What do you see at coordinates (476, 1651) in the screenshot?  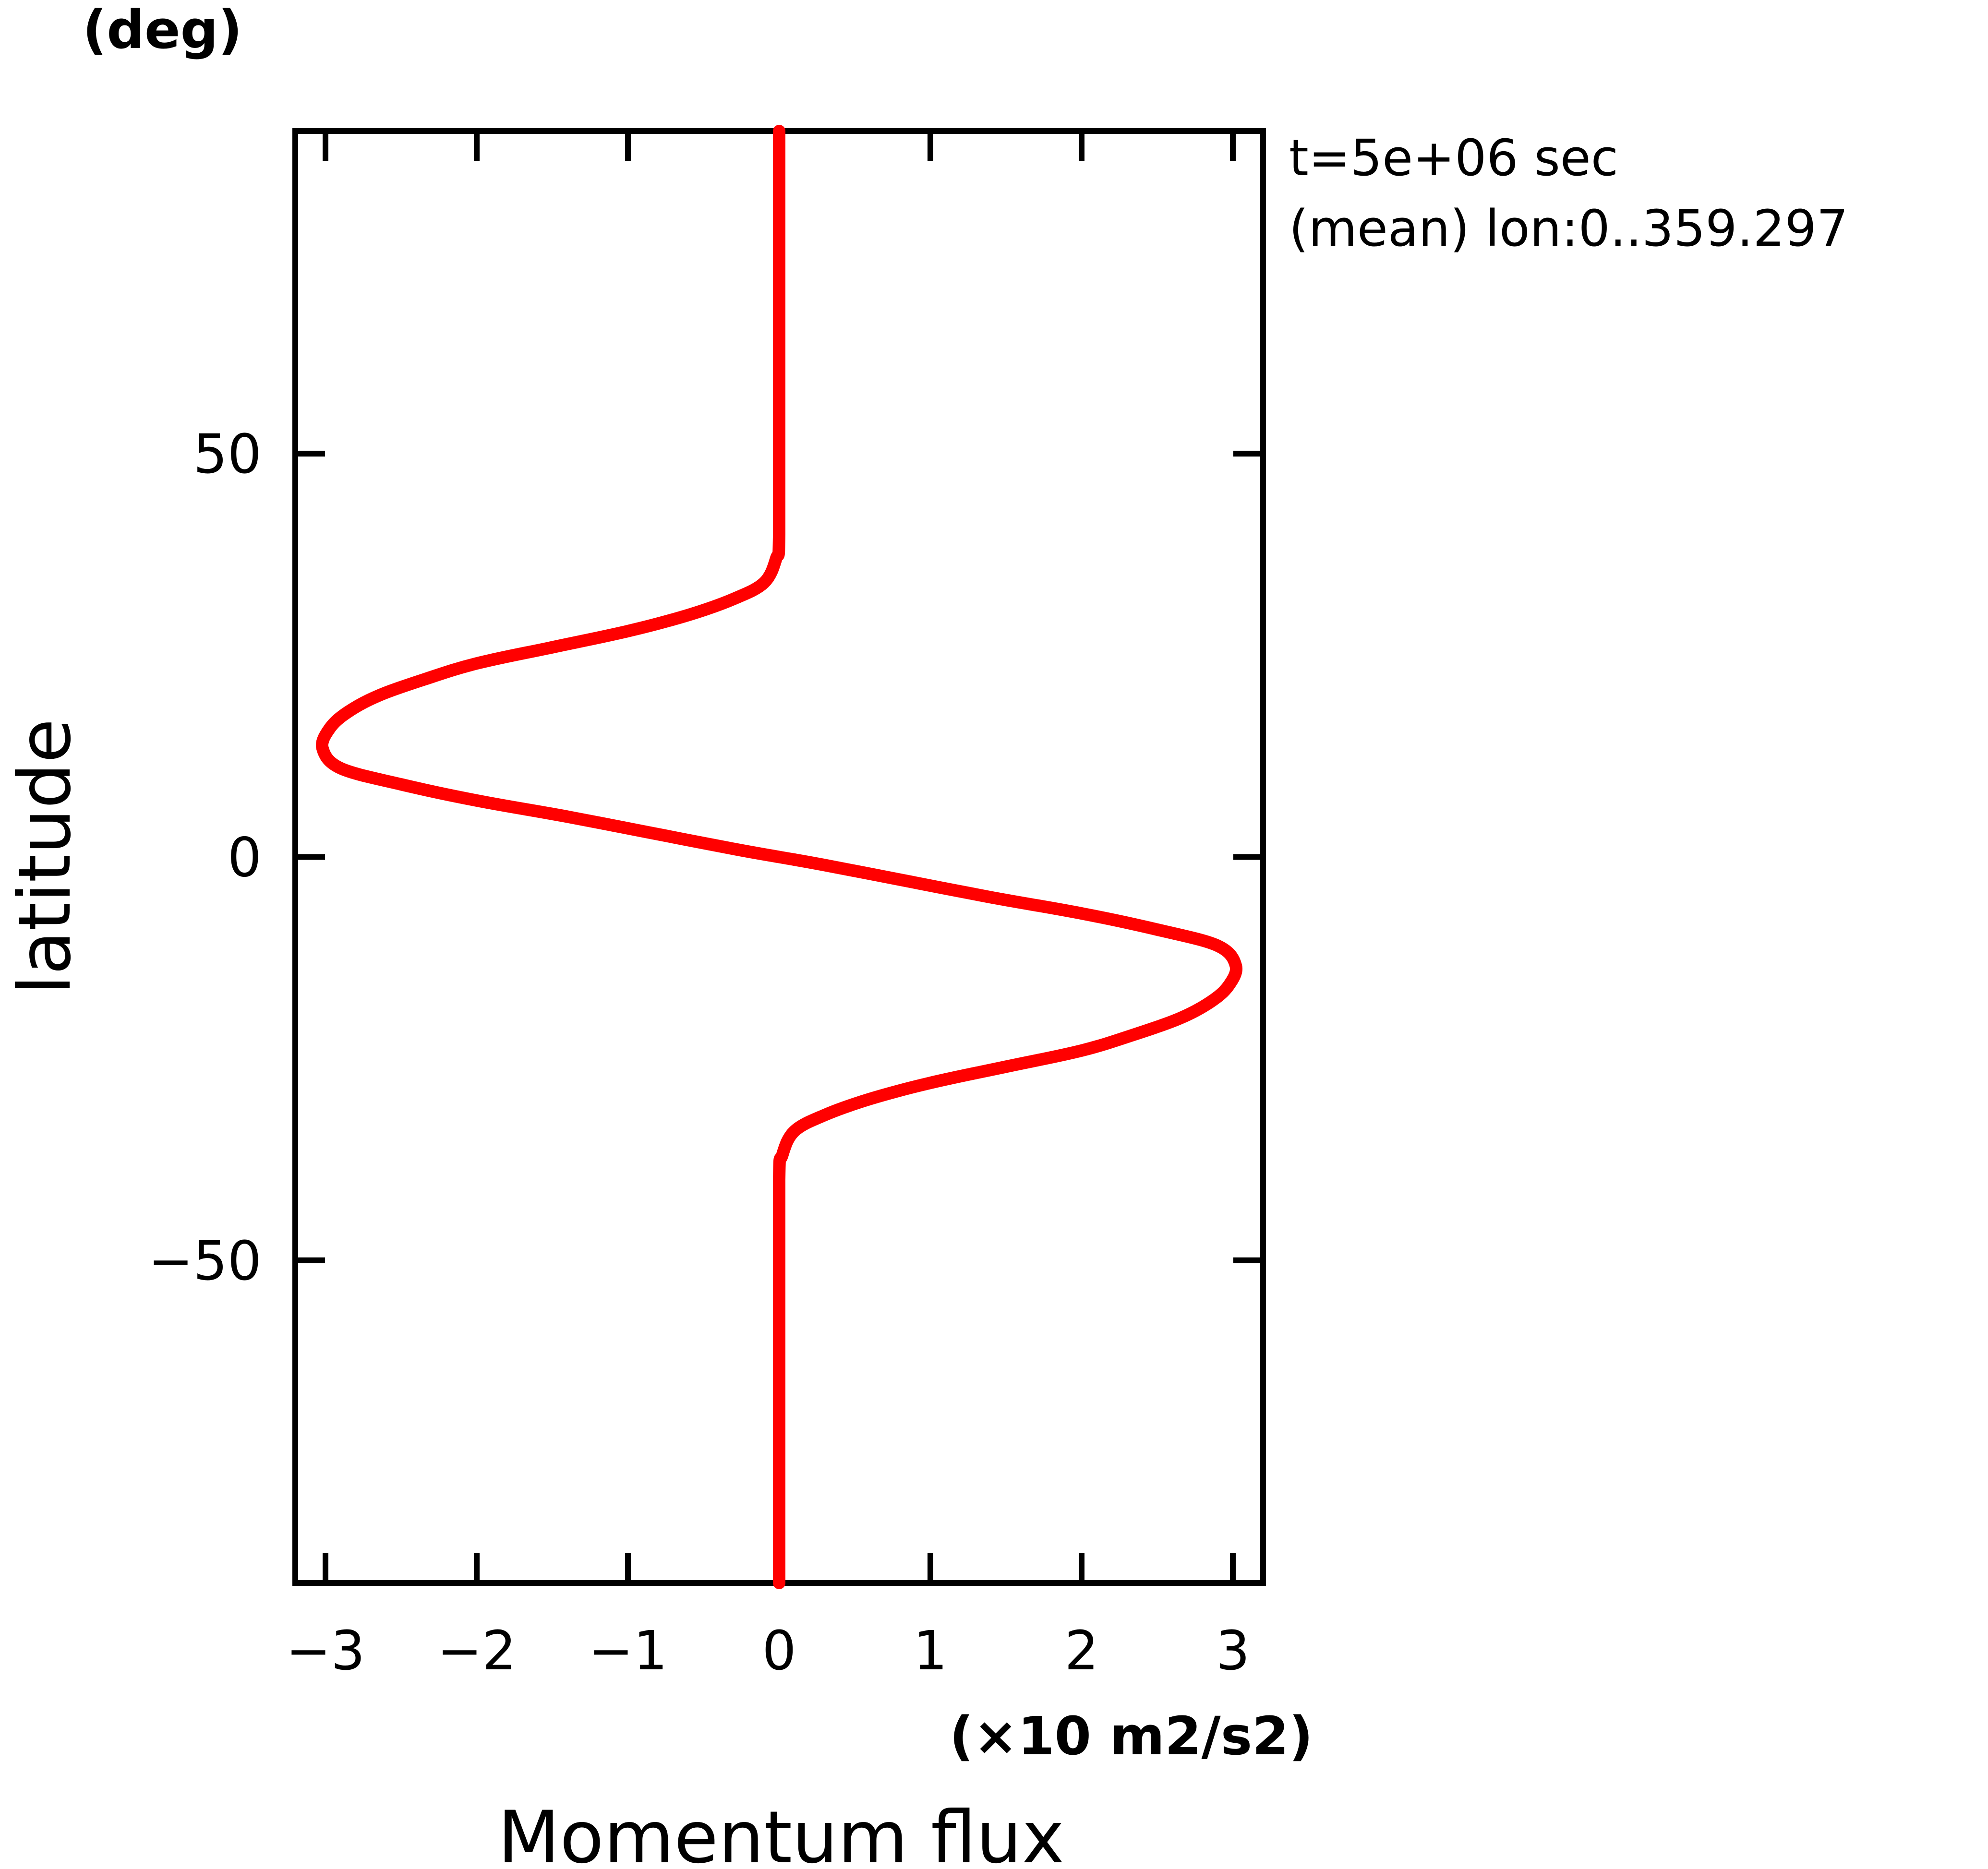 I see `x-tick-label: −2` at bounding box center [476, 1651].